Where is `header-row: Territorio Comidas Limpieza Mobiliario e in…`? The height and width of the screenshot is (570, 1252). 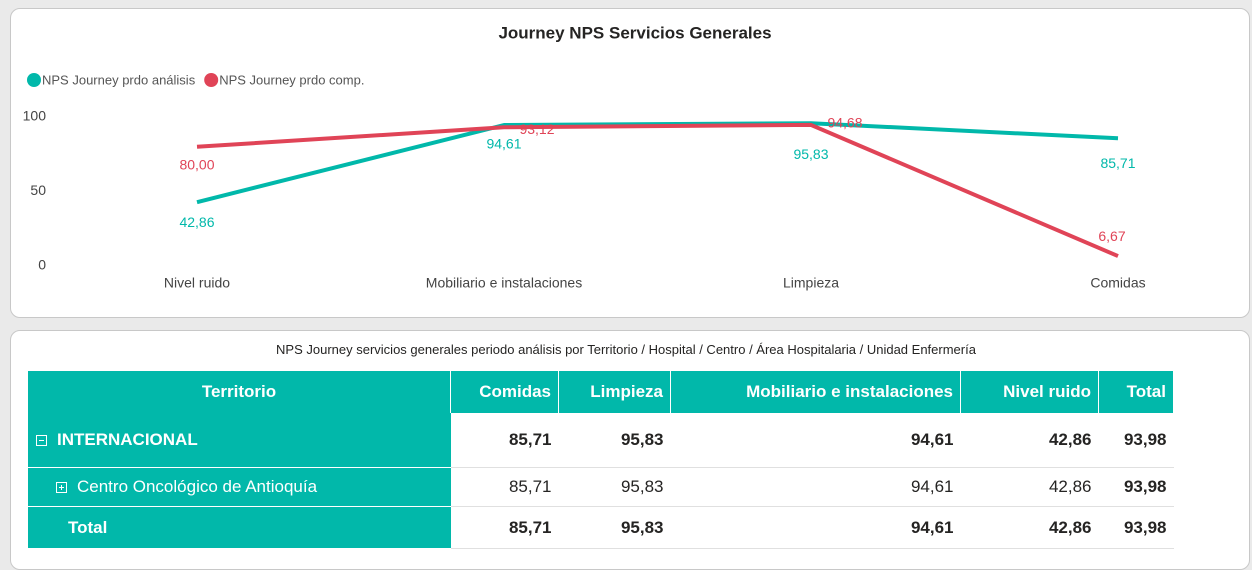 header-row: Territorio Comidas Limpieza Mobiliario e in… is located at coordinates (601, 392).